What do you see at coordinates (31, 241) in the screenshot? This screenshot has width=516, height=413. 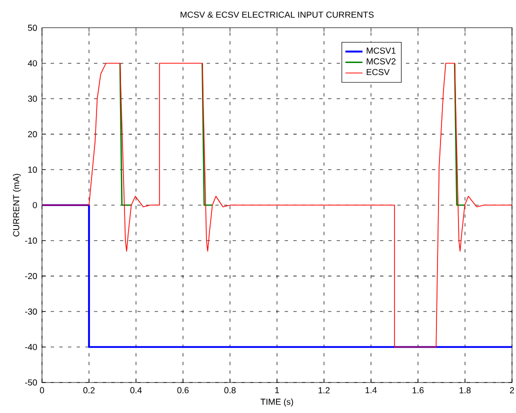 I see `y-tick-label: -10` at bounding box center [31, 241].